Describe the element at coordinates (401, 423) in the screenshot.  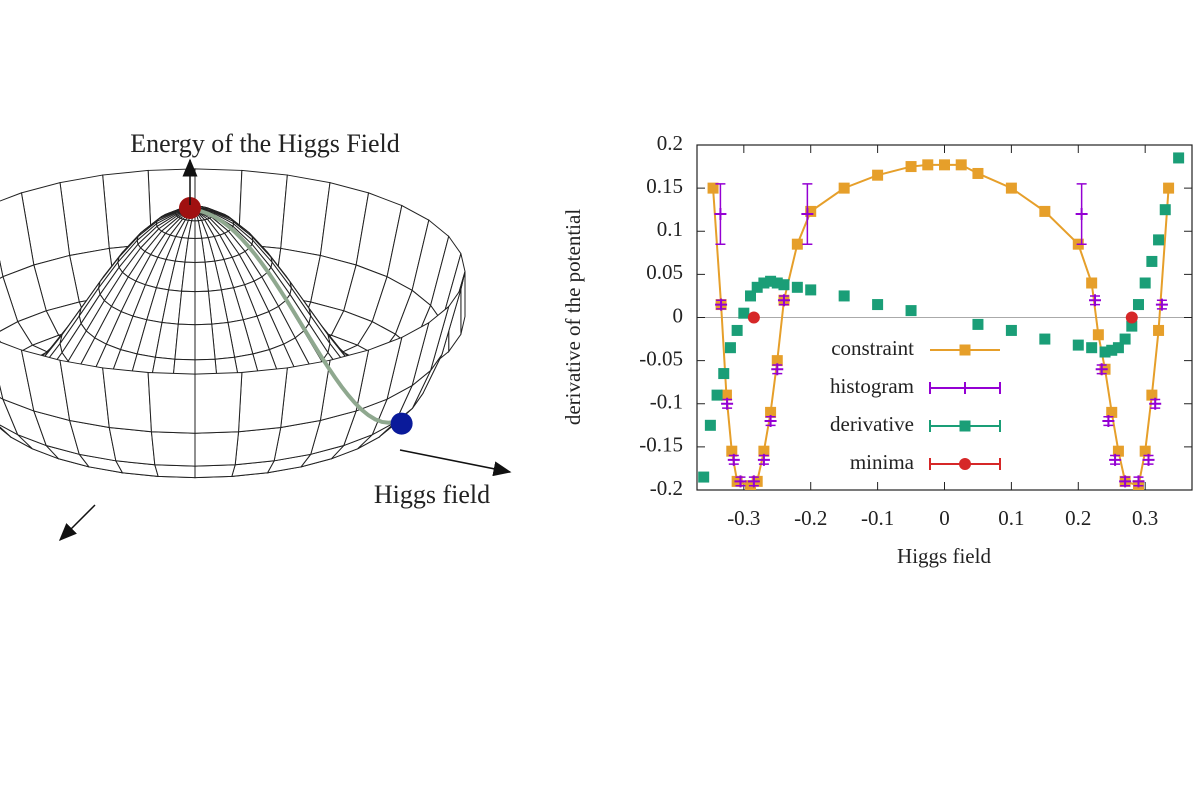
I see `bottom-ball` at that location.